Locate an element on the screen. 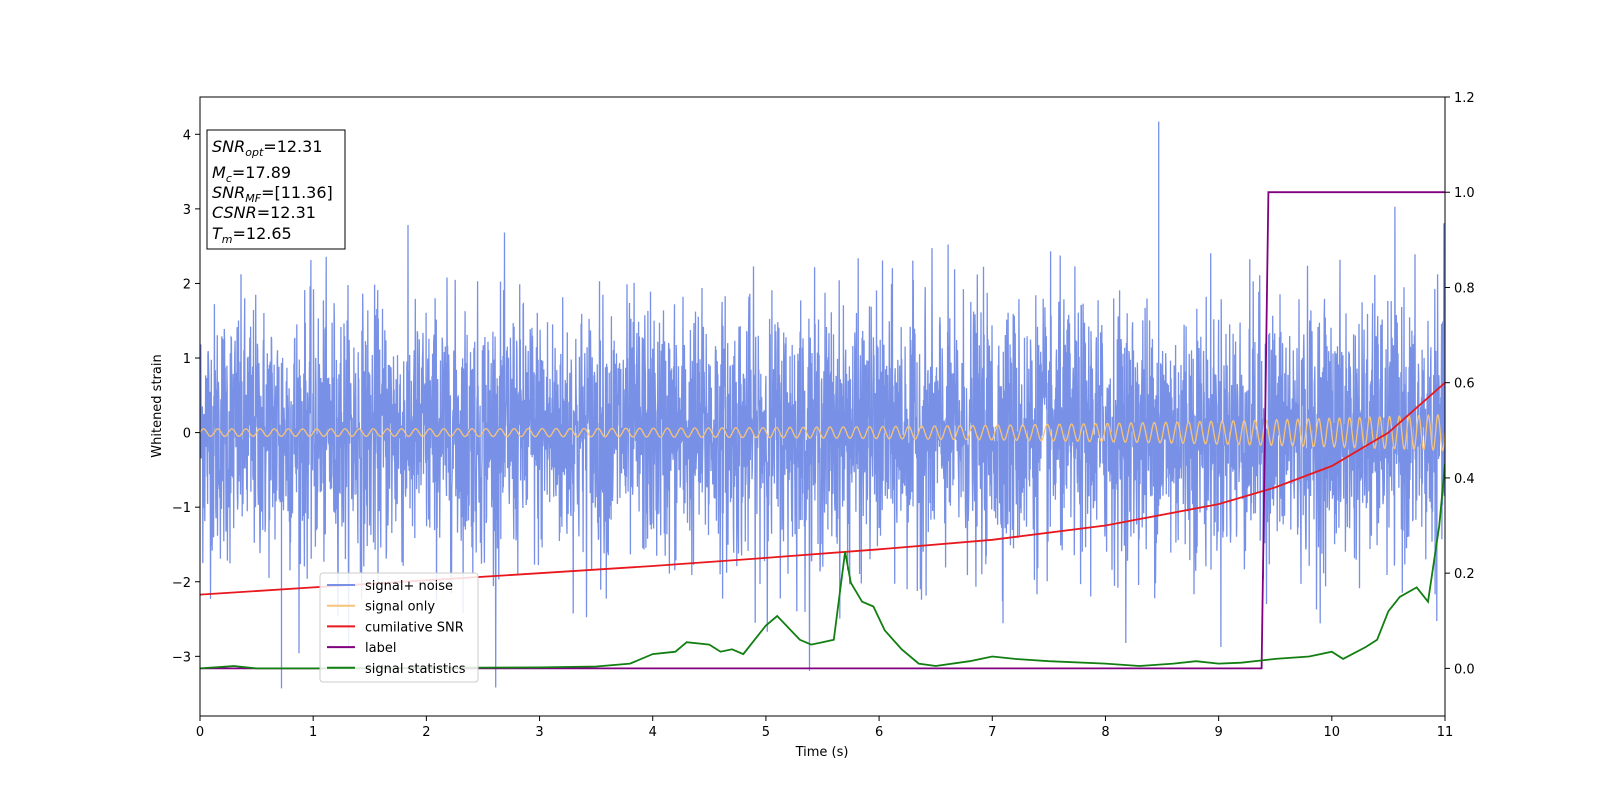 Image resolution: width=1600 pixels, height=800 pixels. annotation-line: CSNR=12.31 is located at coordinates (264, 212).